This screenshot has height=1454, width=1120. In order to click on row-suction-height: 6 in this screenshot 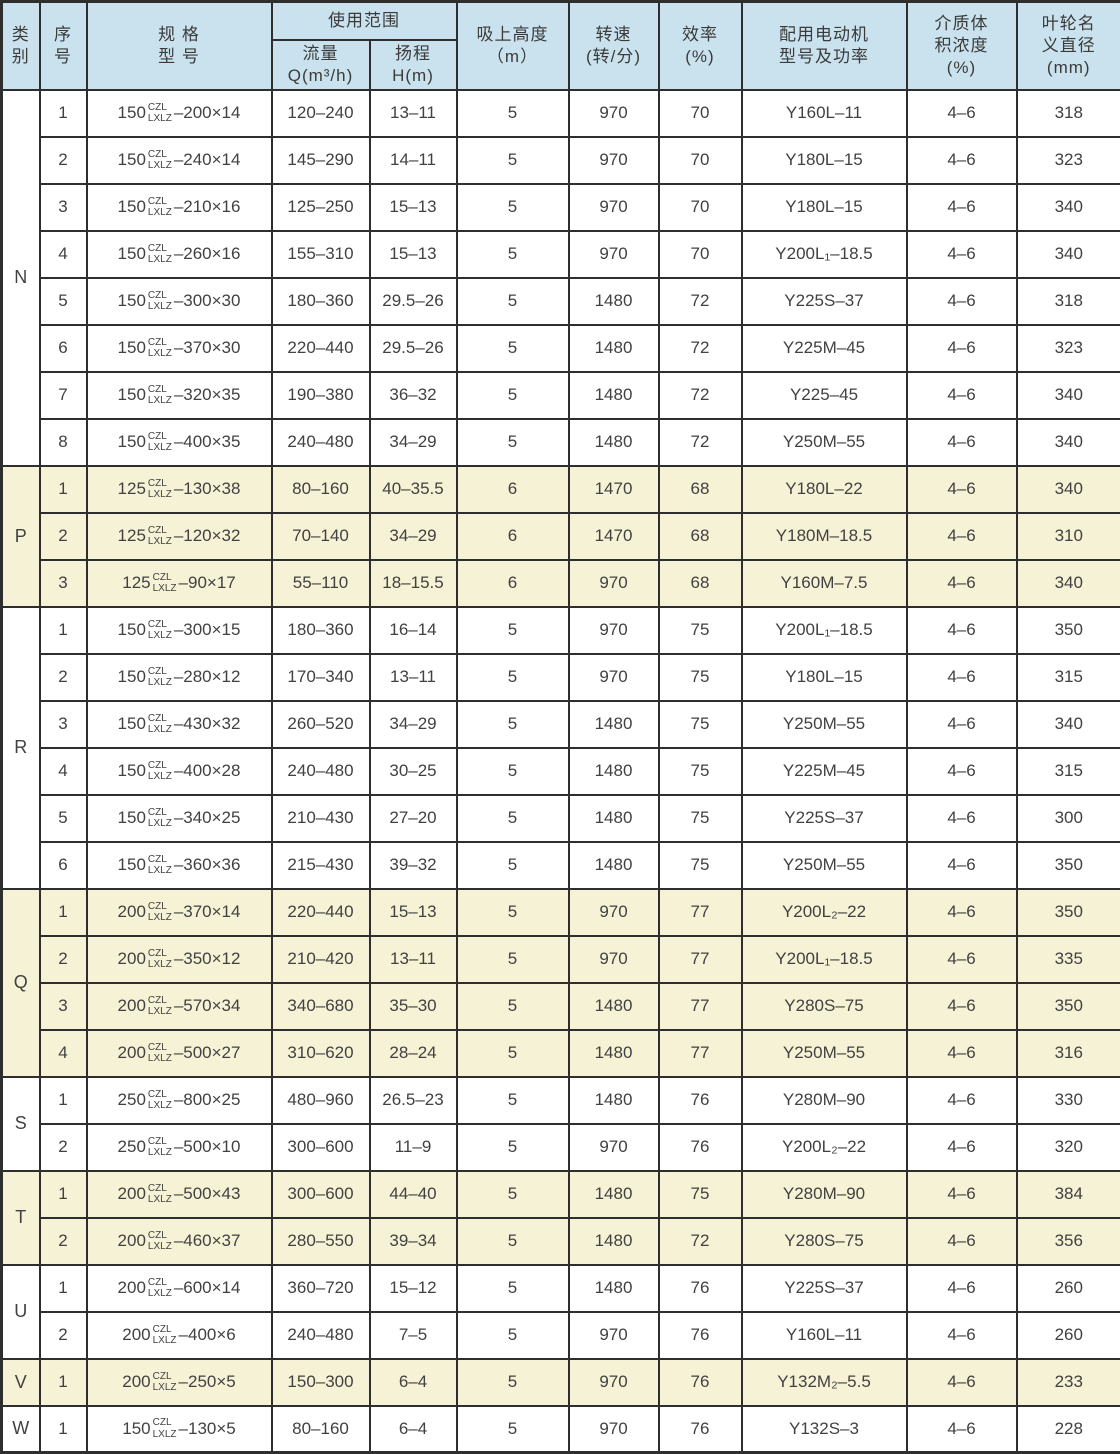, I will do `click(513, 489)`.